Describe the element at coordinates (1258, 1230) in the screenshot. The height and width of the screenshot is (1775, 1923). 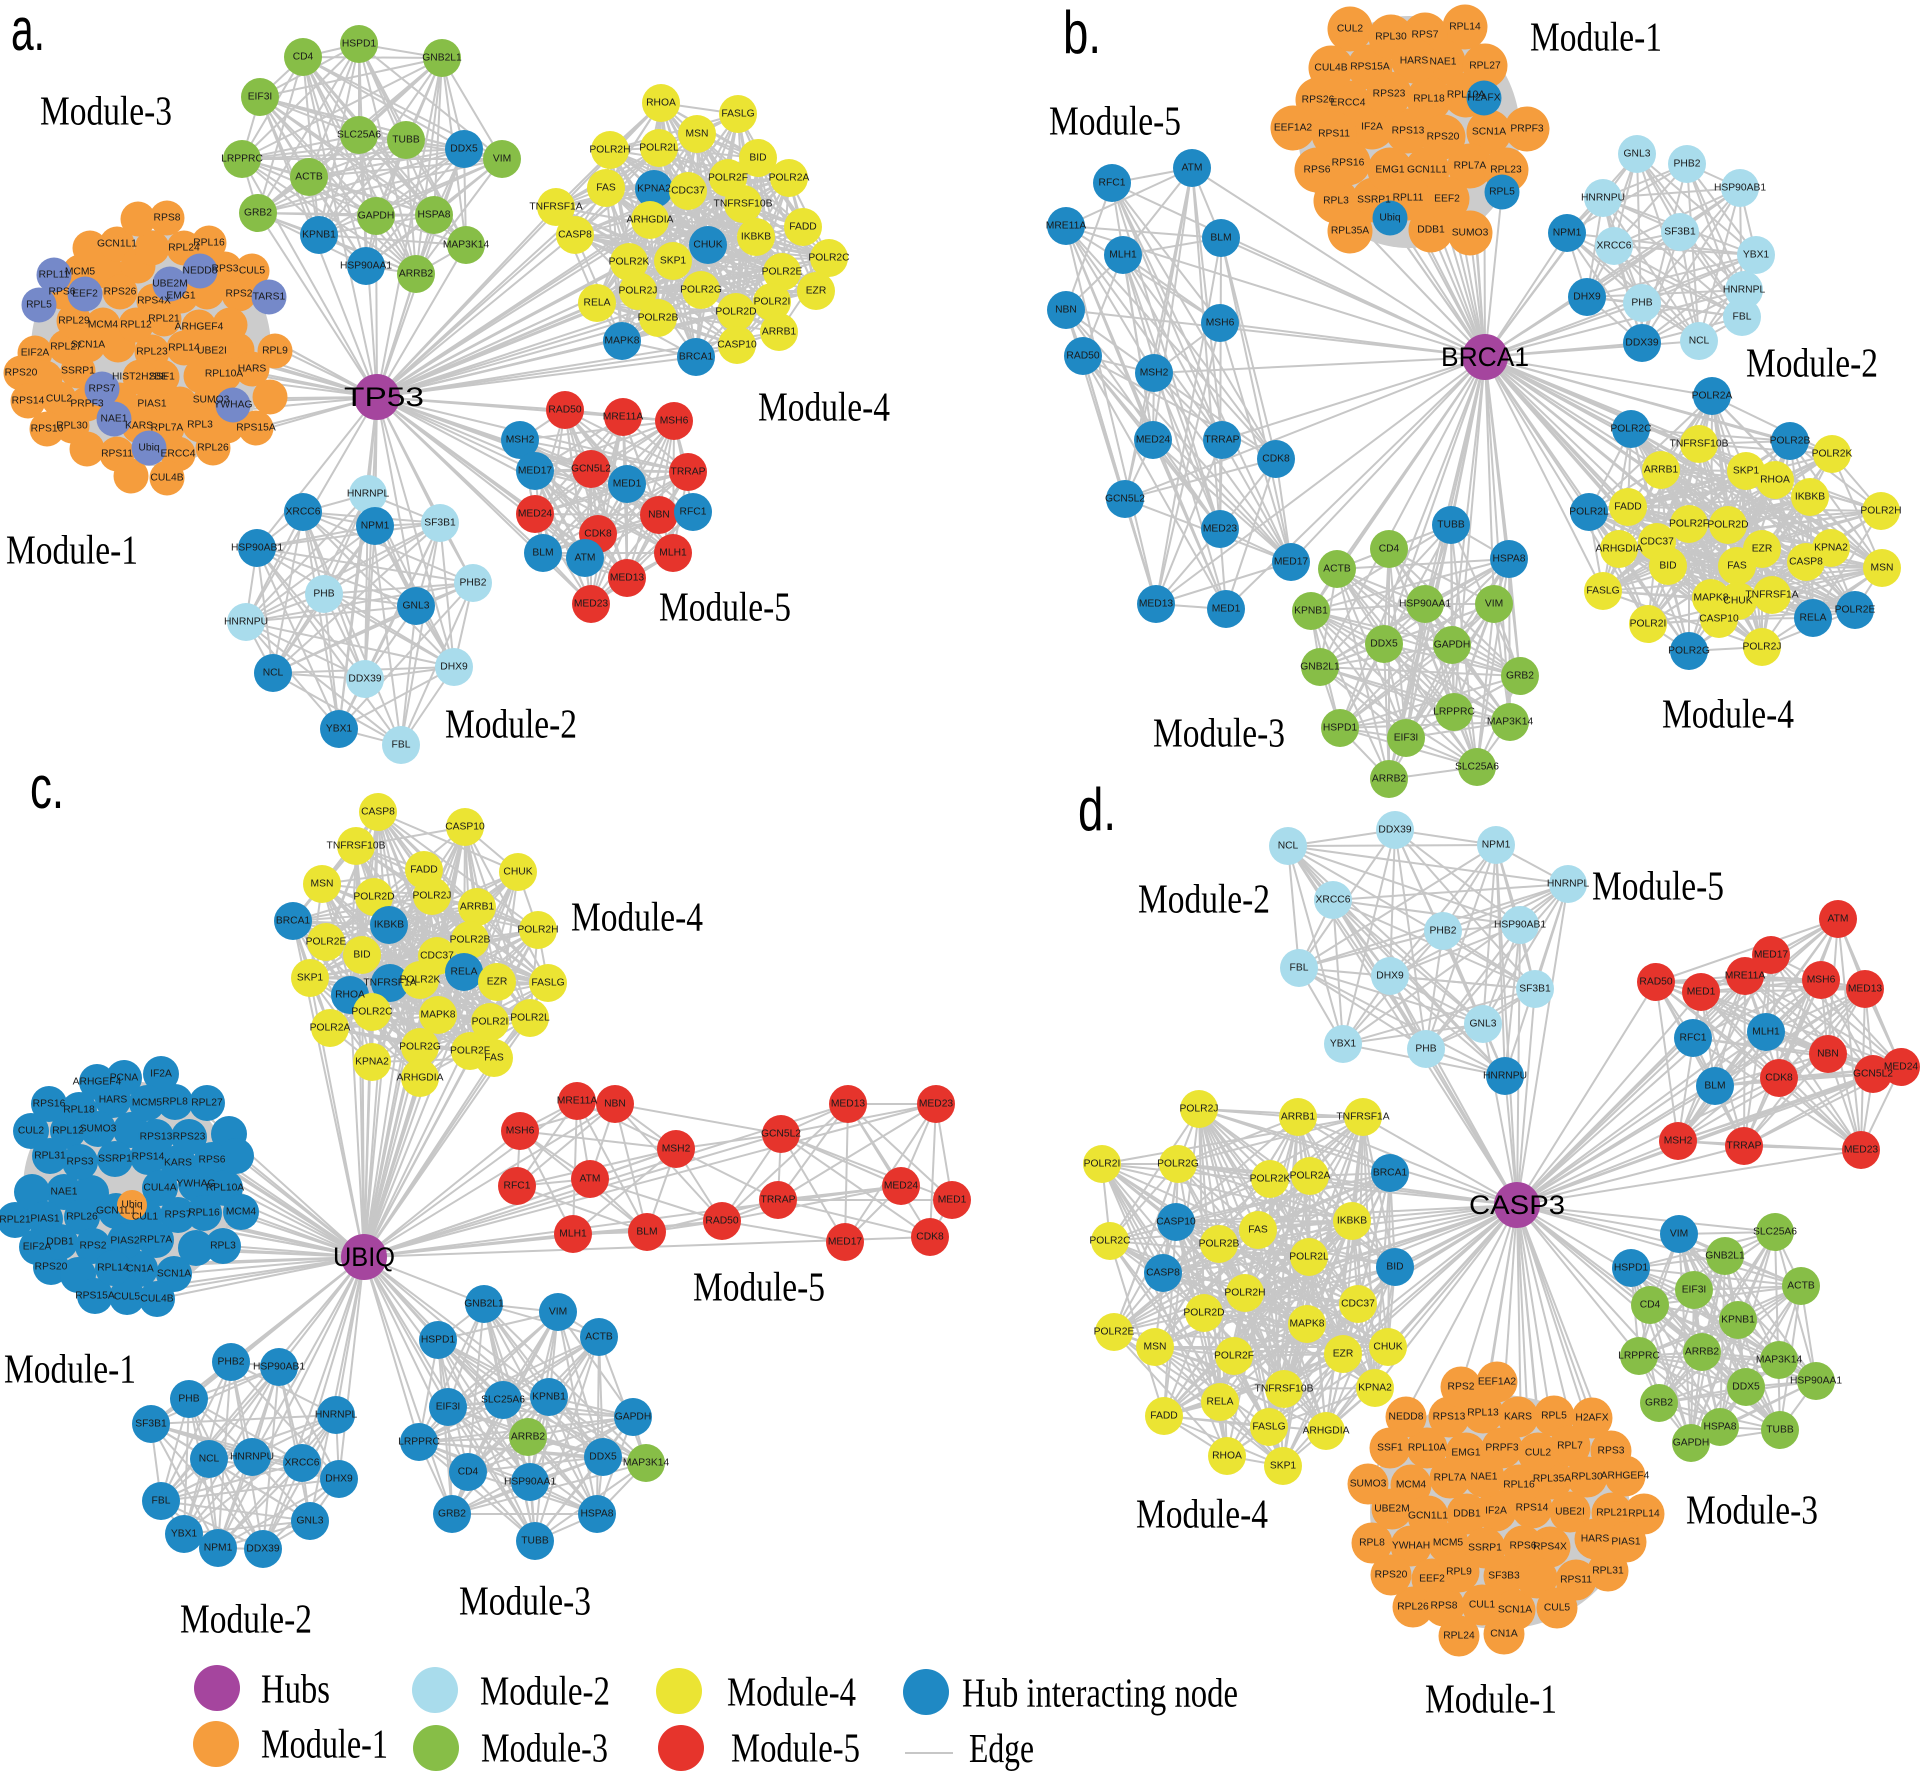
I see `svg-text: FAS` at that location.